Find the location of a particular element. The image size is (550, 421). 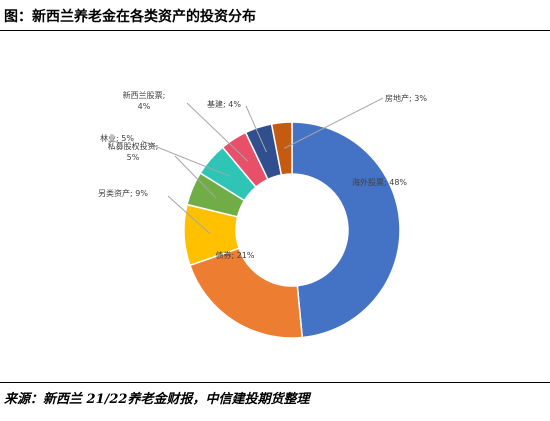

data-label-1: 海外股票; 48% is located at coordinates (379, 182).